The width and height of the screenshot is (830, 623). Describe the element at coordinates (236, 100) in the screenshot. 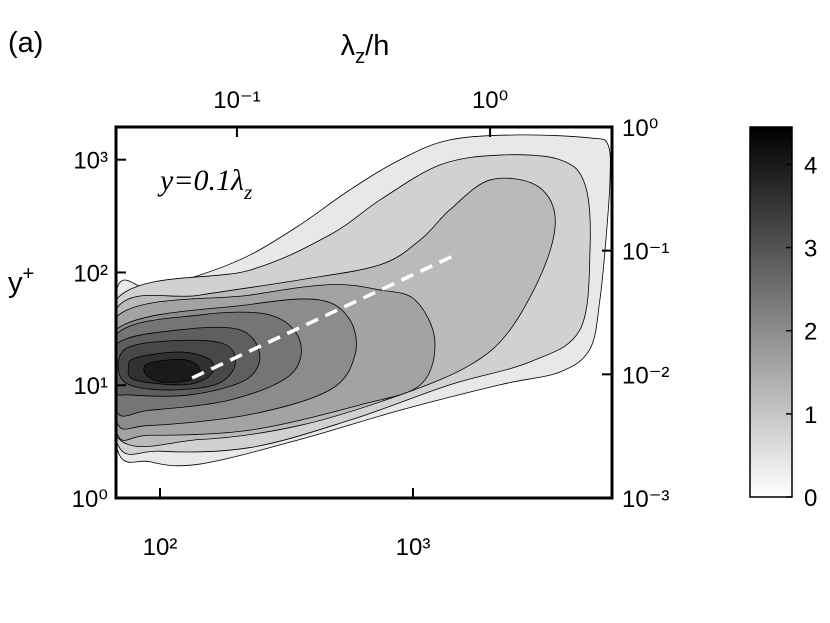

I see `x2-tick-label: 10⁻¹` at that location.